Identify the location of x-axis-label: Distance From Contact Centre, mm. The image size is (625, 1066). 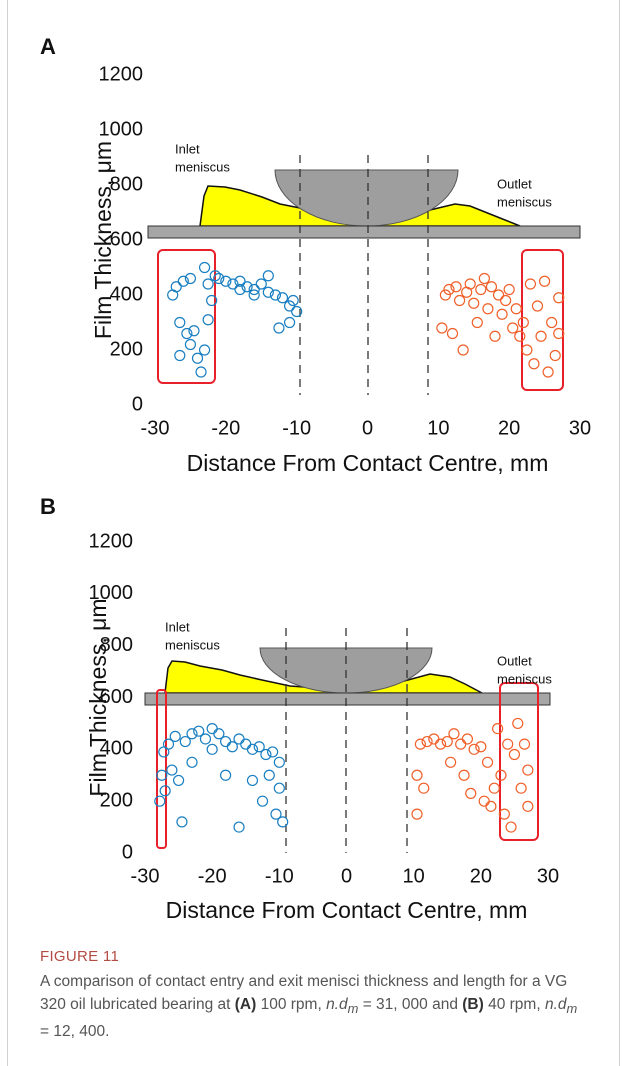
(347, 910).